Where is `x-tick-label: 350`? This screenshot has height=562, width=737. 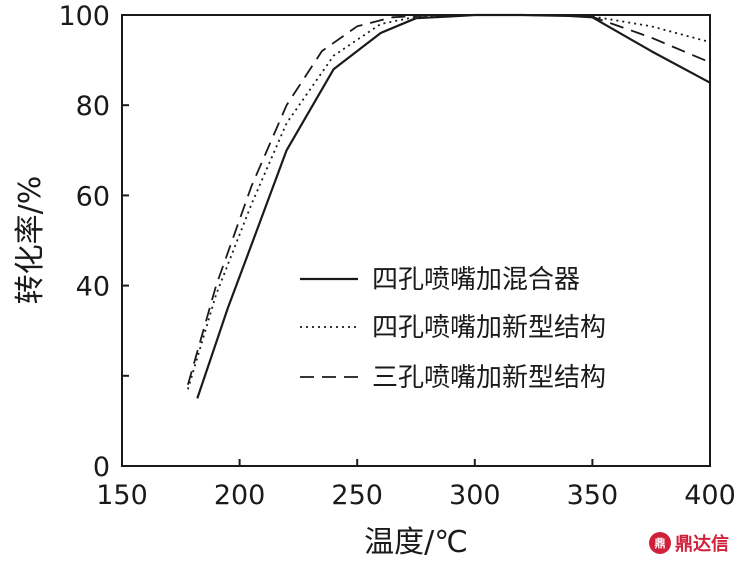 x-tick-label: 350 is located at coordinates (593, 495).